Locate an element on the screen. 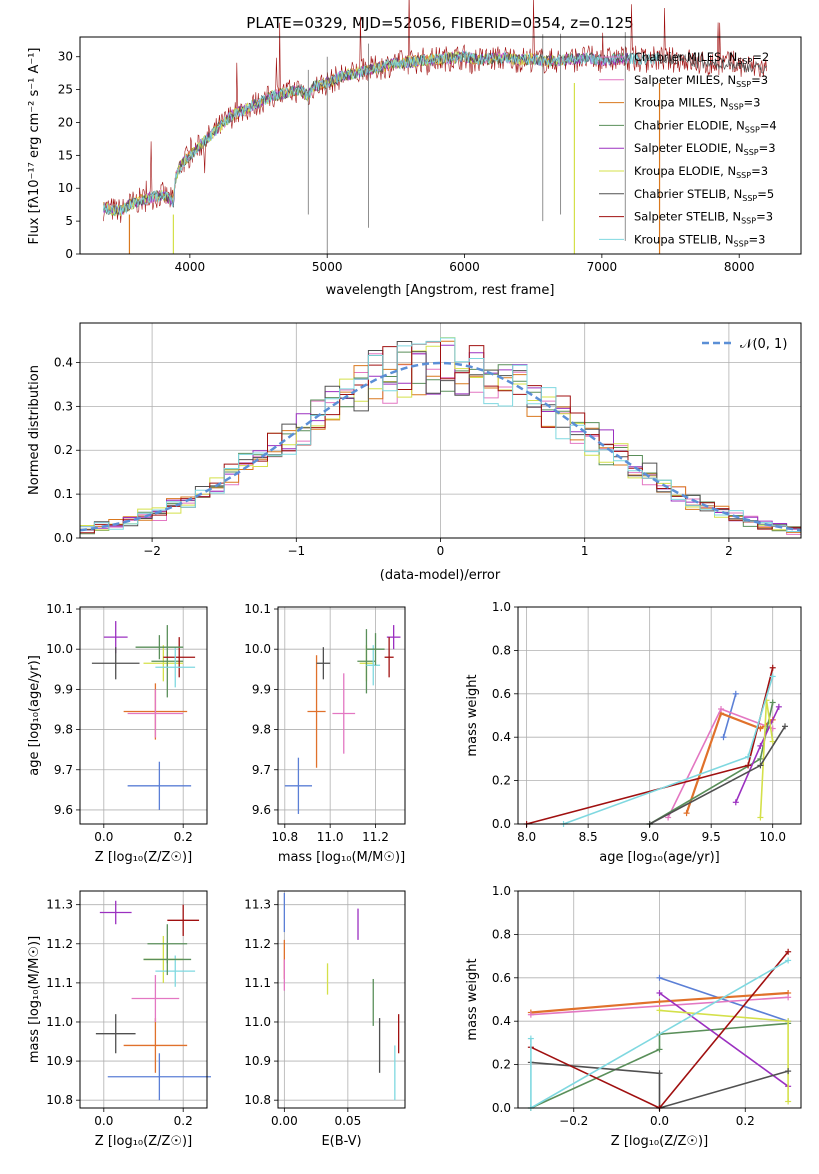 The width and height of the screenshot is (819, 1174). legend-entry: Chabrier MILES, NSSP=2 is located at coordinates (701, 58).